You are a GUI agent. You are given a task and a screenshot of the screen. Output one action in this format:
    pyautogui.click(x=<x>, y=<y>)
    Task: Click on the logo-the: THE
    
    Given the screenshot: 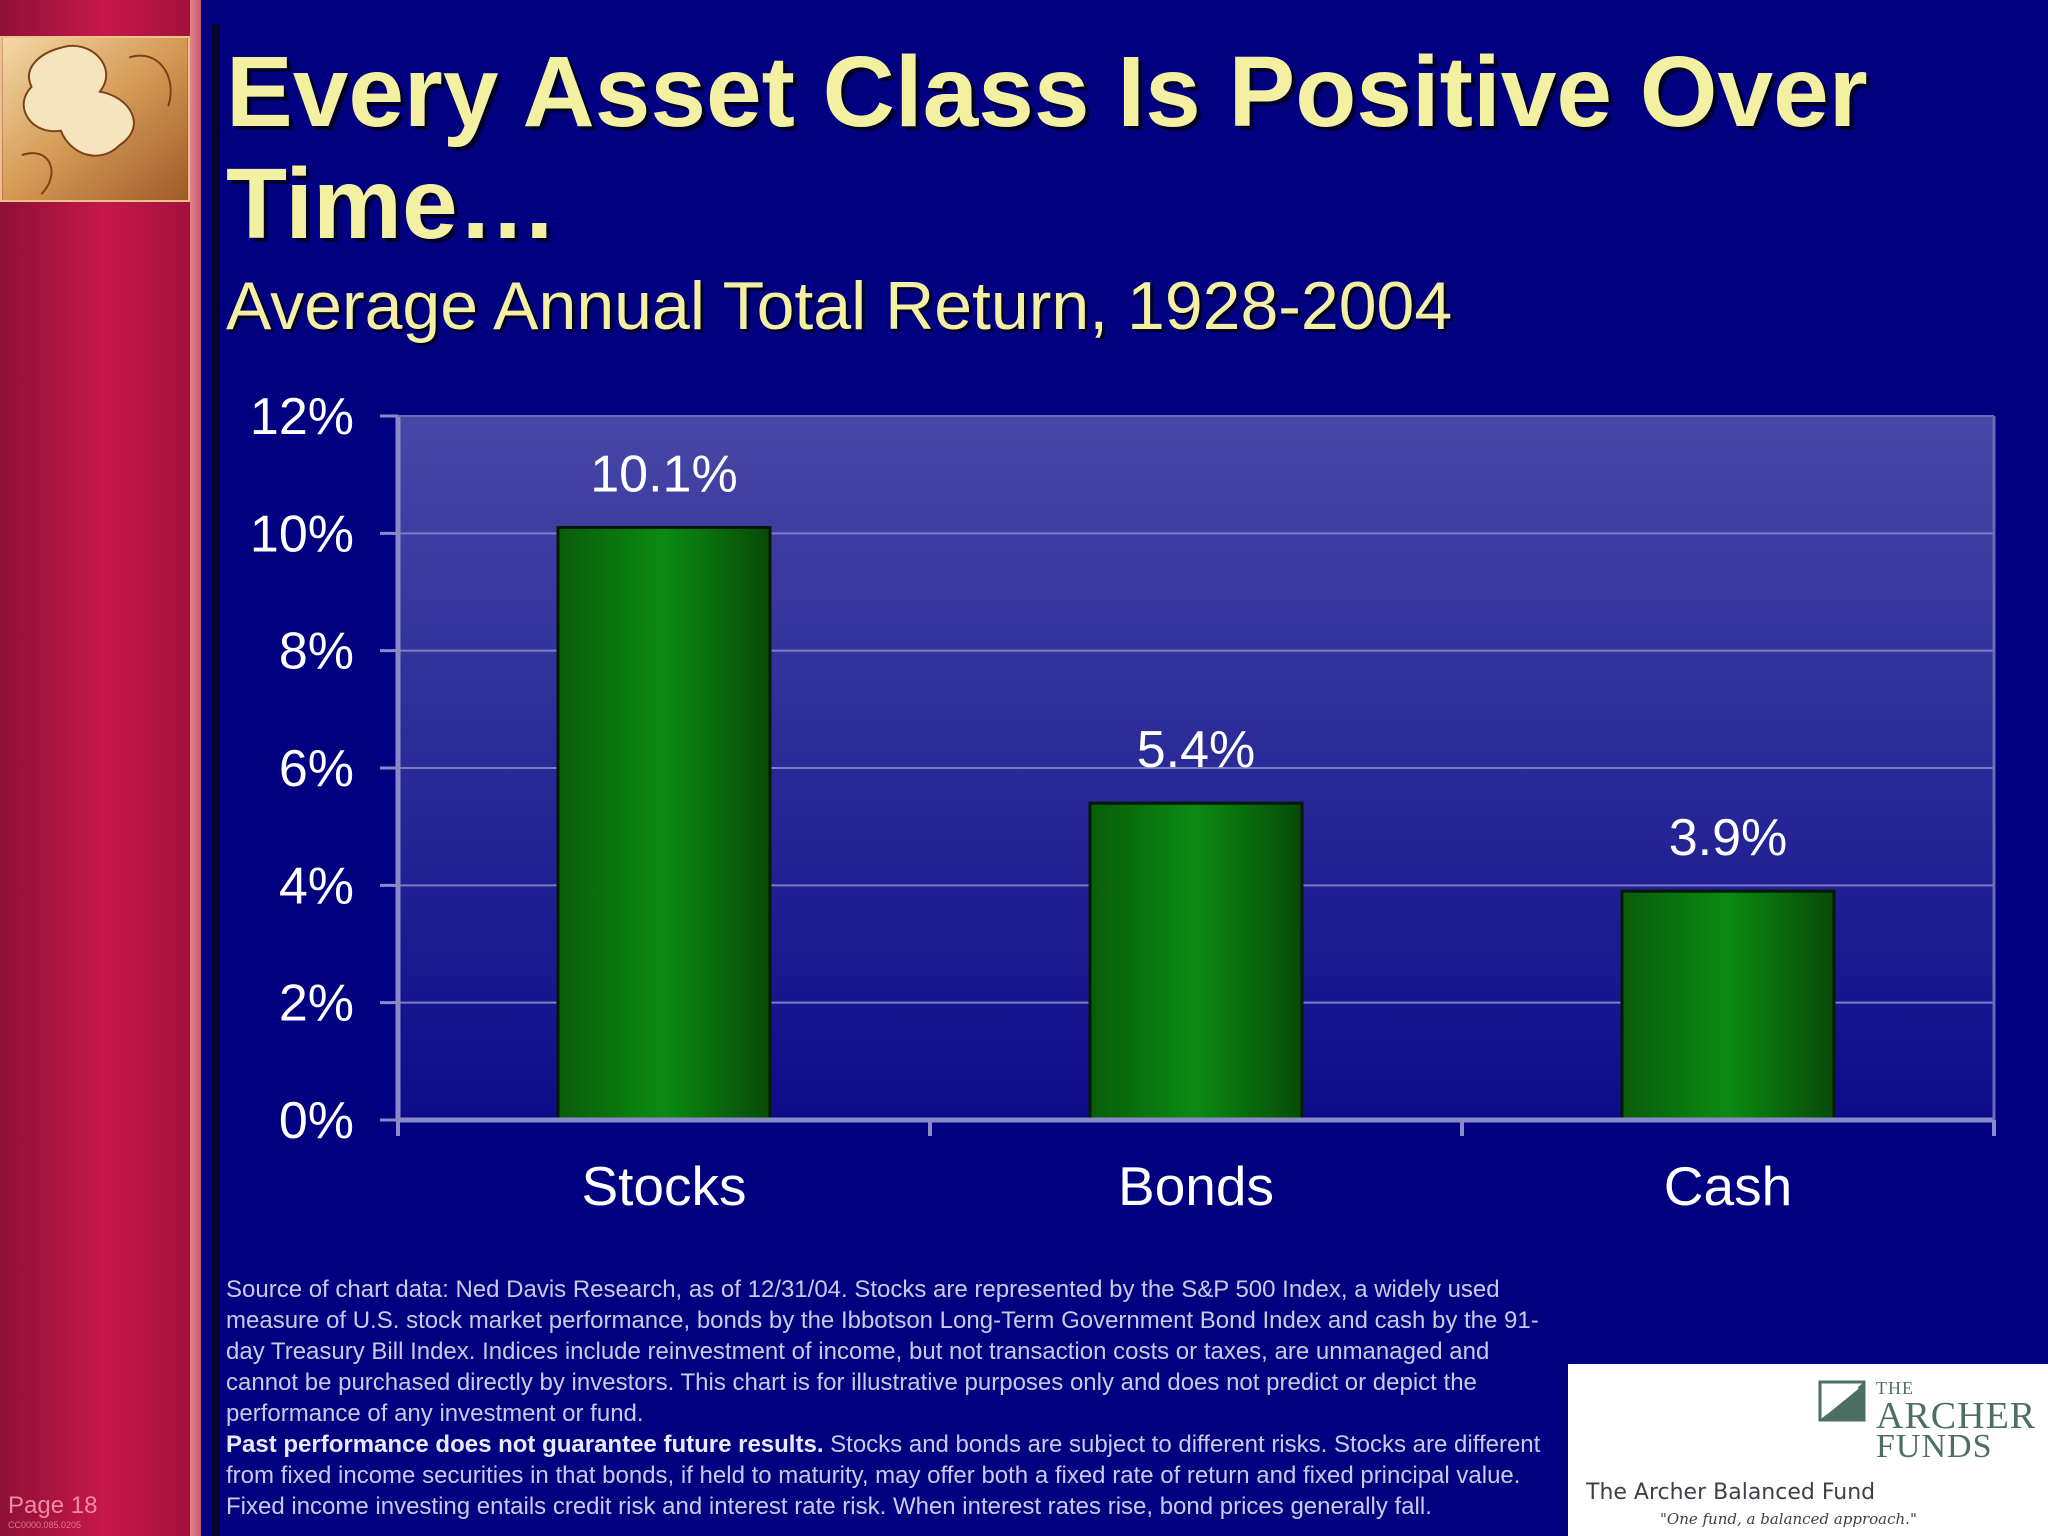 What is the action you would take?
    pyautogui.click(x=1895, y=1388)
    